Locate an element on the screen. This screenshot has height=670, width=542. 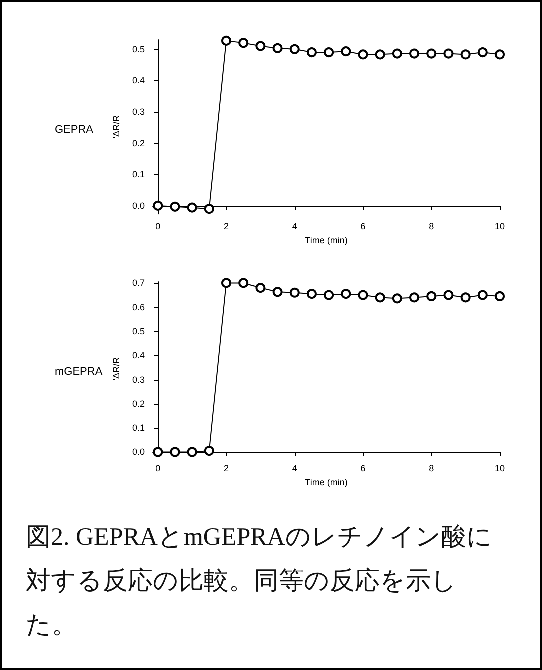
text: GEPRA is located at coordinates (74, 130).